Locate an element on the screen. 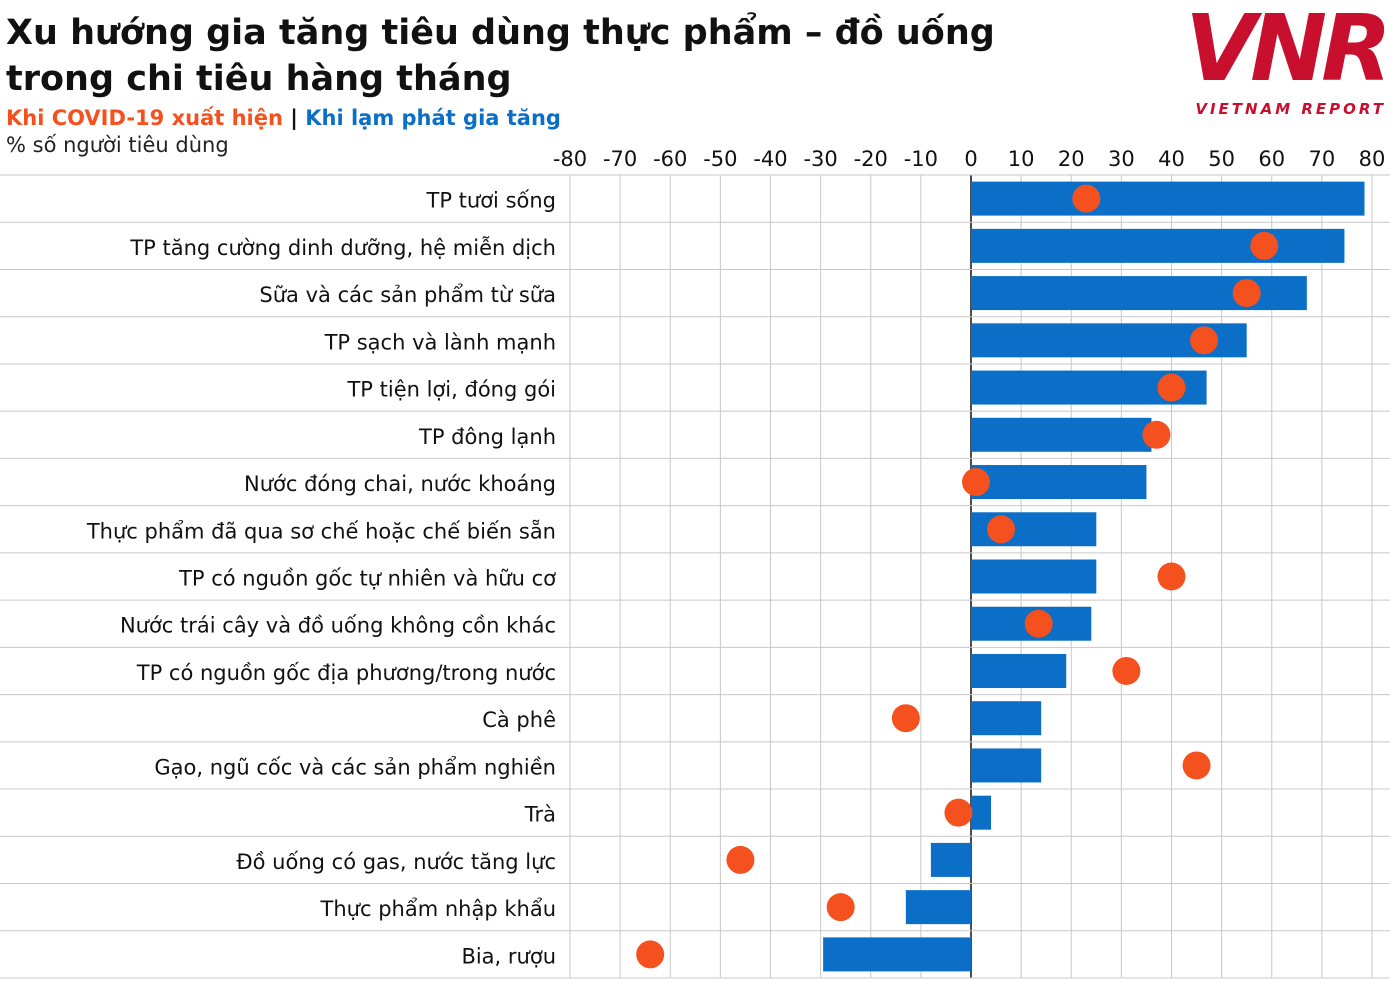 The height and width of the screenshot is (983, 1390). y-tick-label: TP tiện lợi, đóng gói is located at coordinates (451, 390).